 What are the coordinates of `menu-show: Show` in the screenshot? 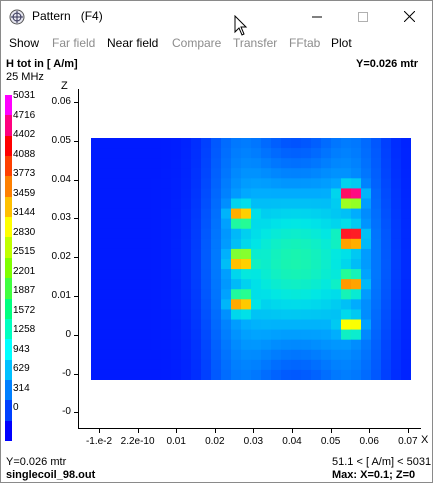 It's located at (24, 43).